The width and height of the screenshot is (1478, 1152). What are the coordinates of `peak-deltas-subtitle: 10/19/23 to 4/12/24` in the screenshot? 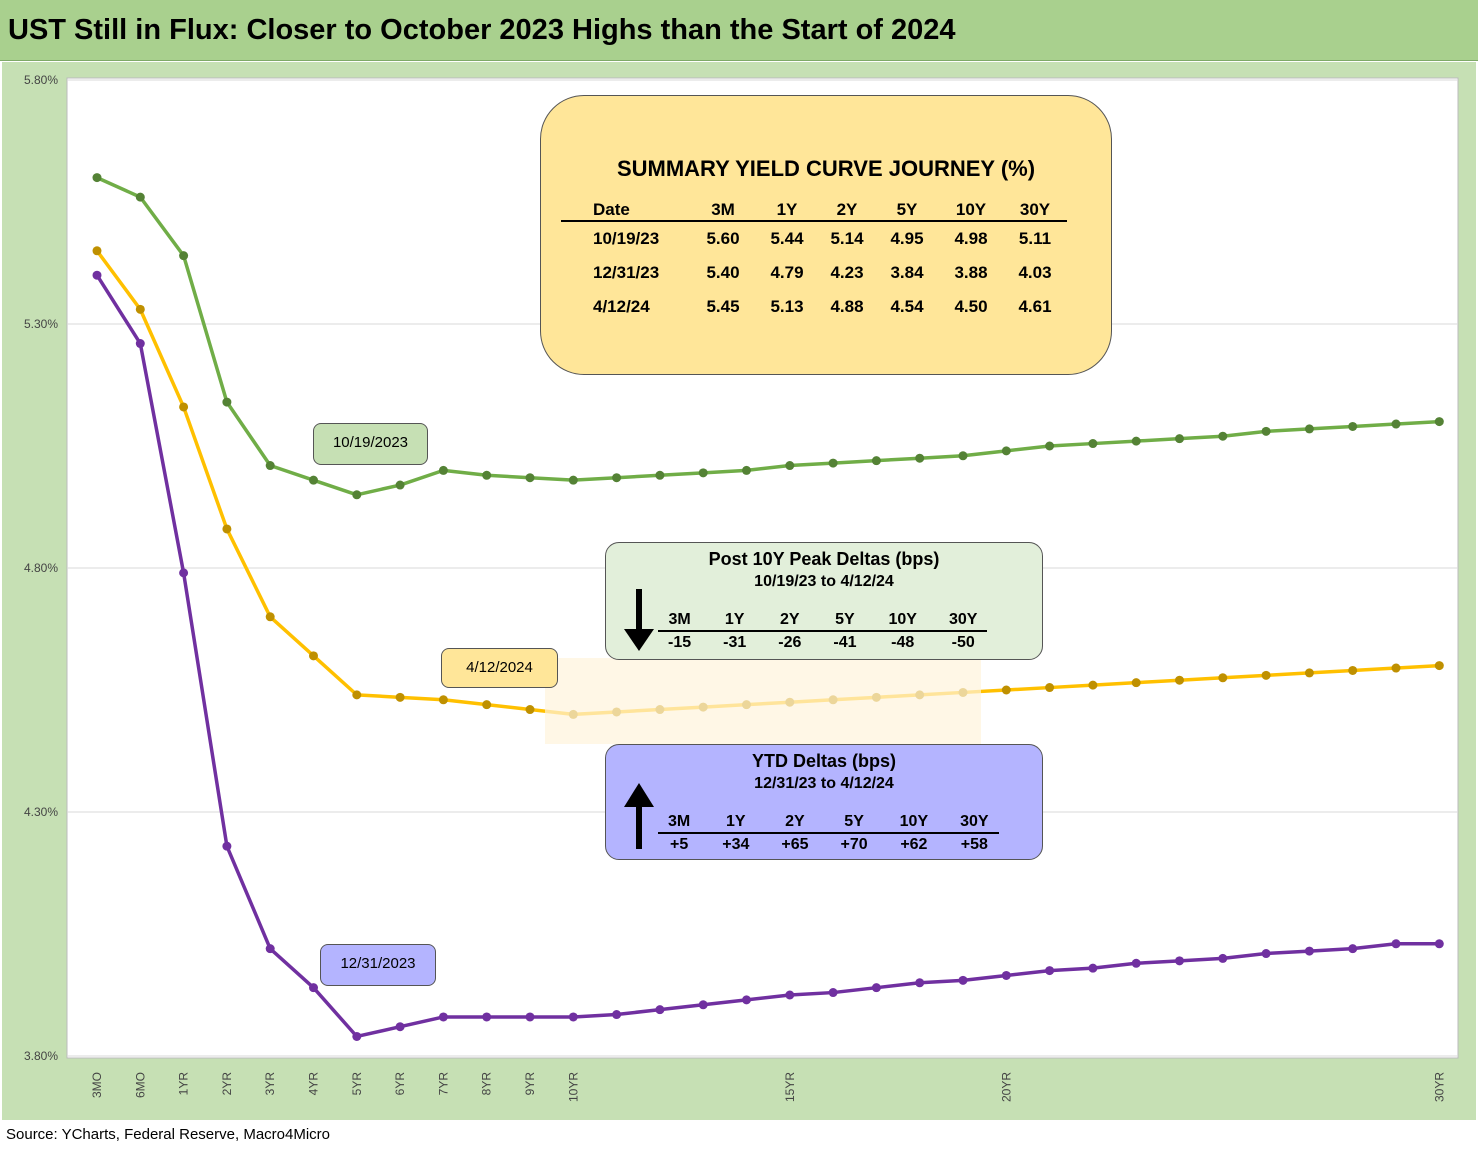 It's located at (824, 581).